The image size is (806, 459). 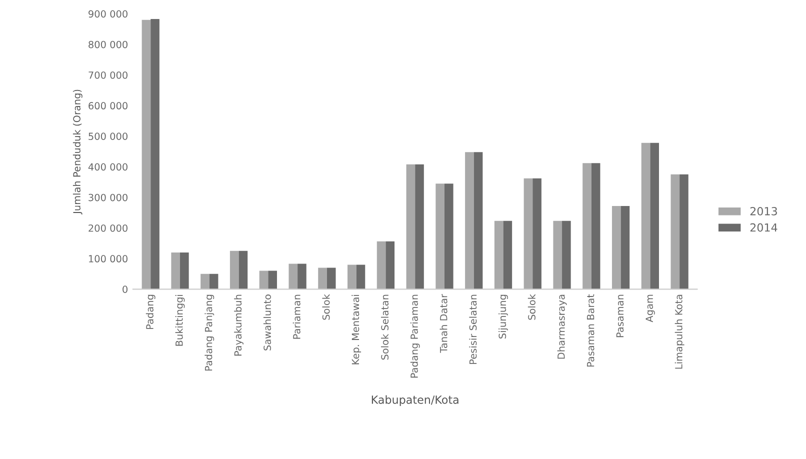 What do you see at coordinates (444, 323) in the screenshot?
I see `x-tick-label: Tanah Datar` at bounding box center [444, 323].